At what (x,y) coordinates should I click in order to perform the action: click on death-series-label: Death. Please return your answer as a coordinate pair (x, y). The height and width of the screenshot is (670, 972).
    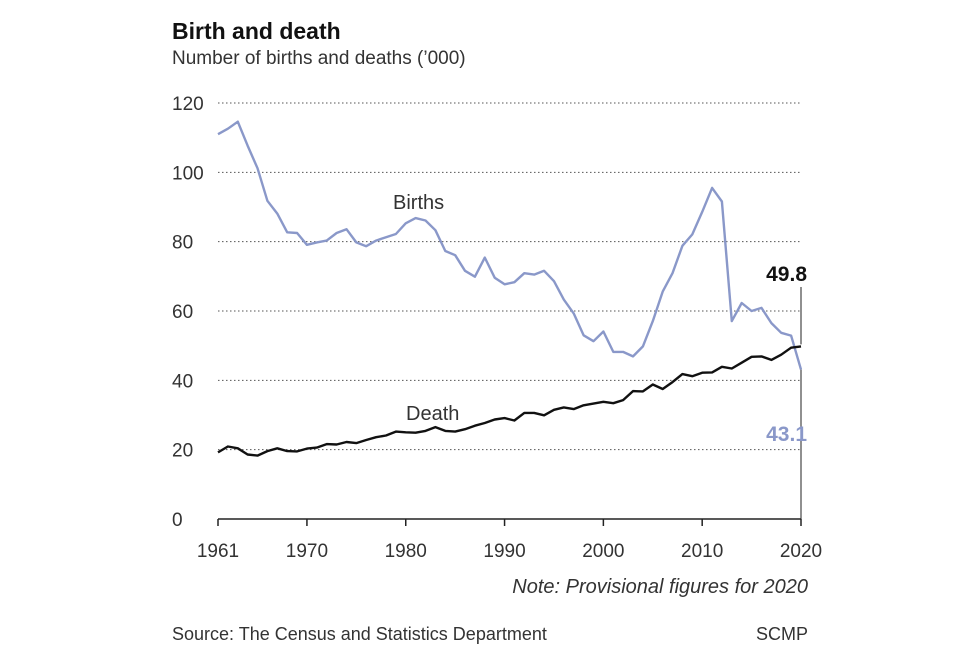
    Looking at the image, I should click on (432, 414).